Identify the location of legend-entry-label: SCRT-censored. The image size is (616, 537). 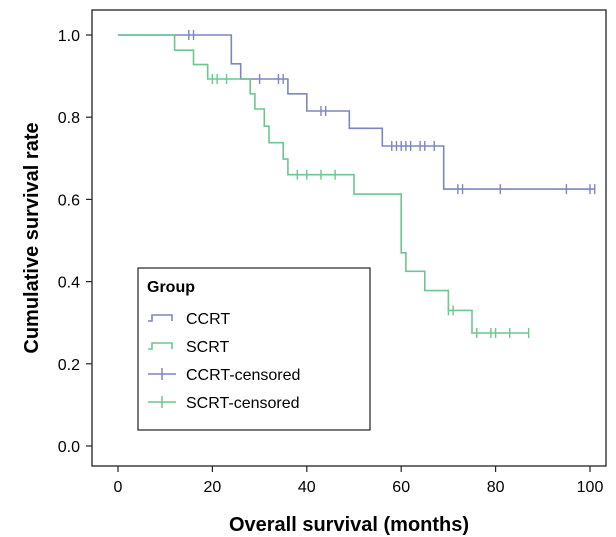
(243, 403).